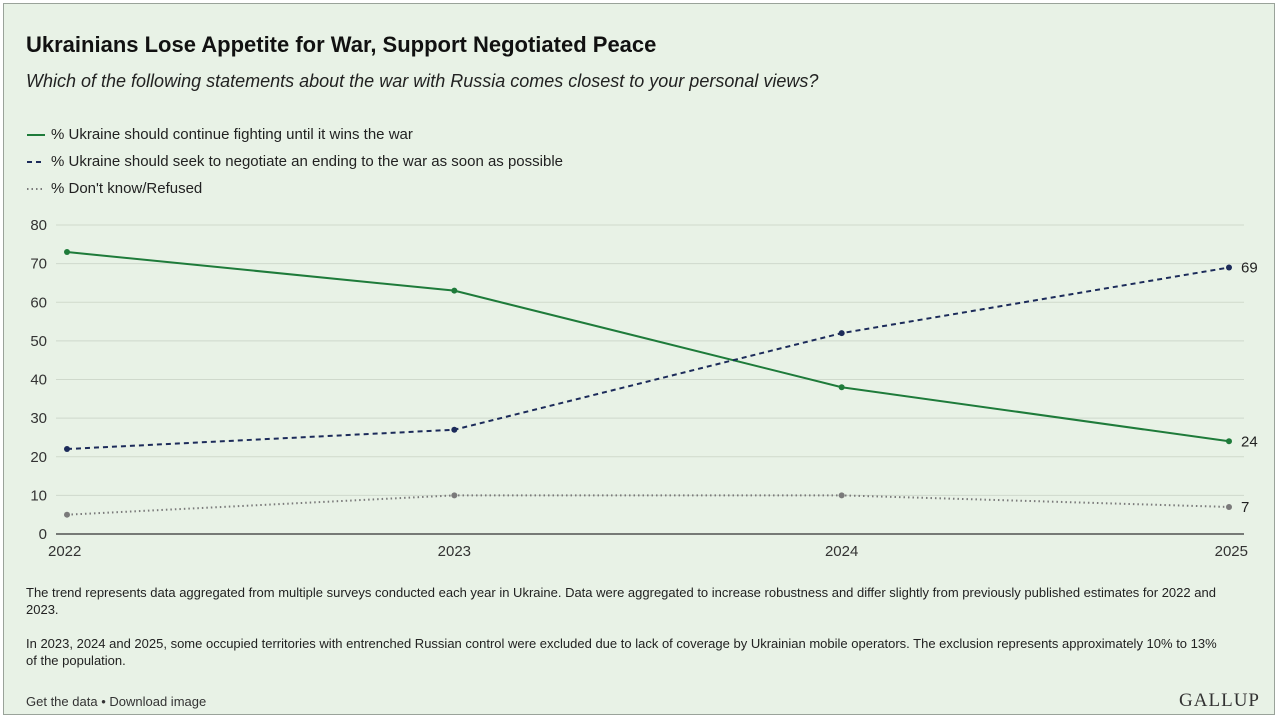  What do you see at coordinates (841, 551) in the screenshot?
I see `x-tick-label-2024: 2024` at bounding box center [841, 551].